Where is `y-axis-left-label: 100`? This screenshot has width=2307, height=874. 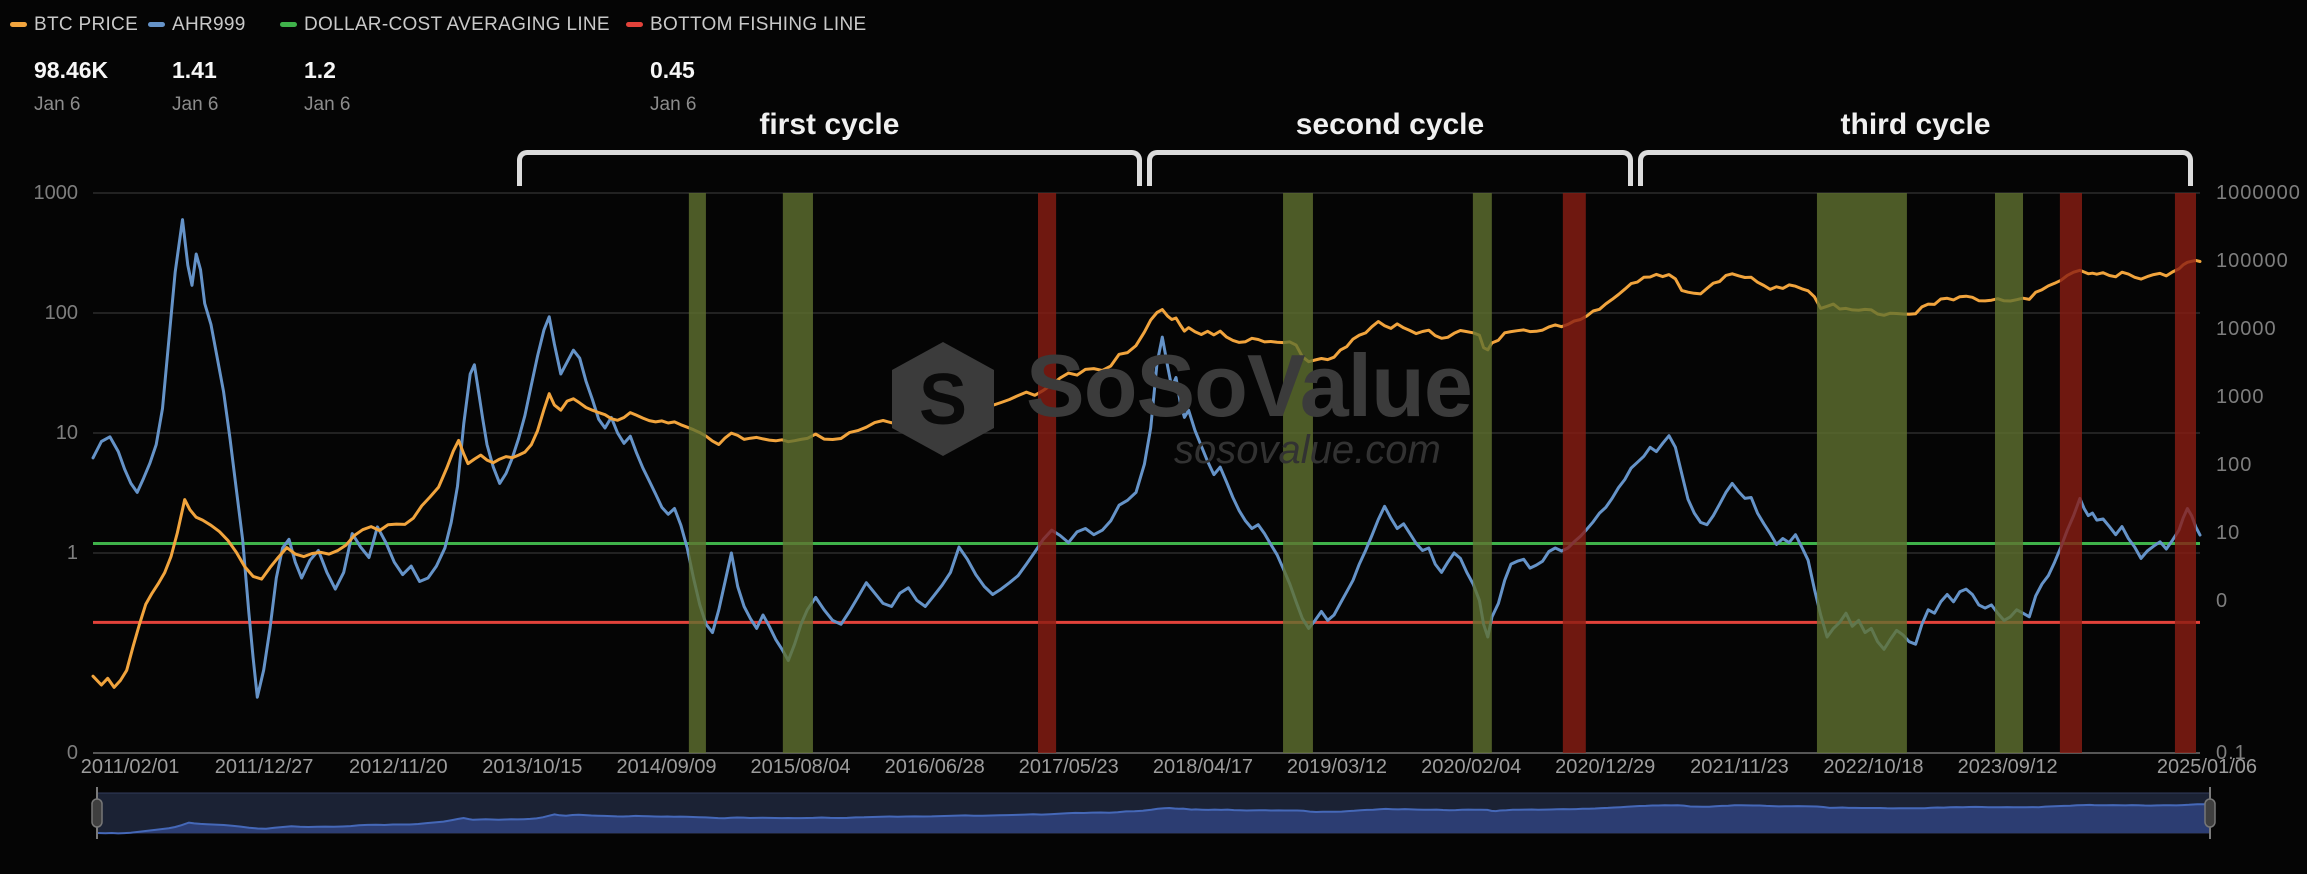
y-axis-left-label: 100 is located at coordinates (61, 313).